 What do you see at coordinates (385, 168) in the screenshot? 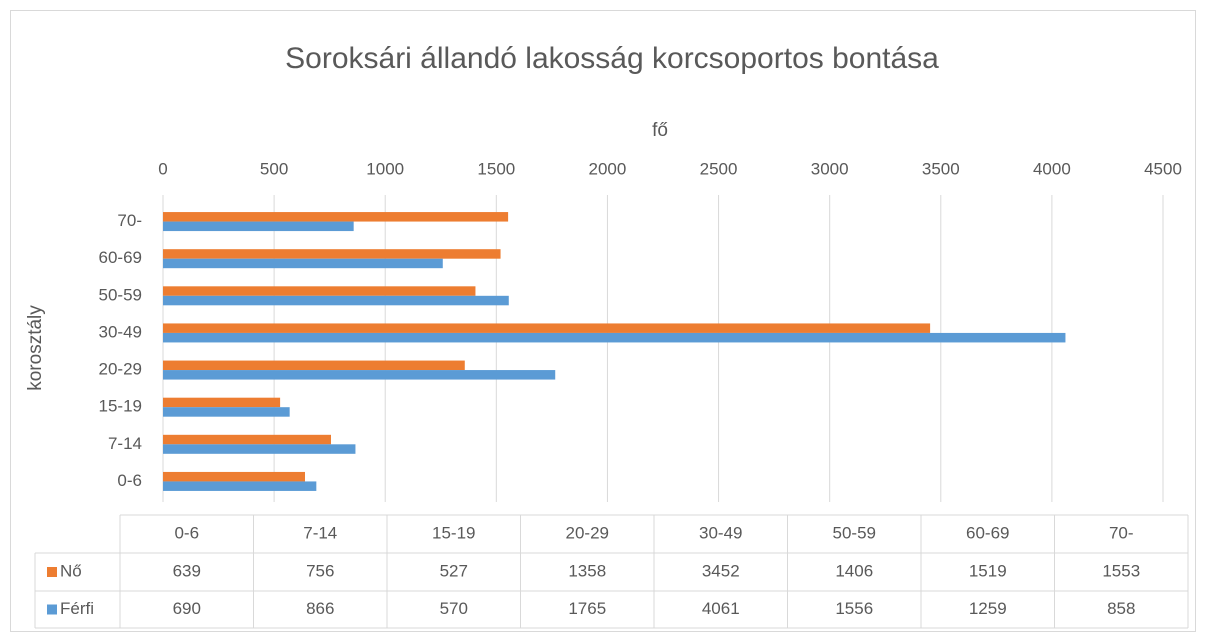
I see `x-tick-label: 1000` at bounding box center [385, 168].